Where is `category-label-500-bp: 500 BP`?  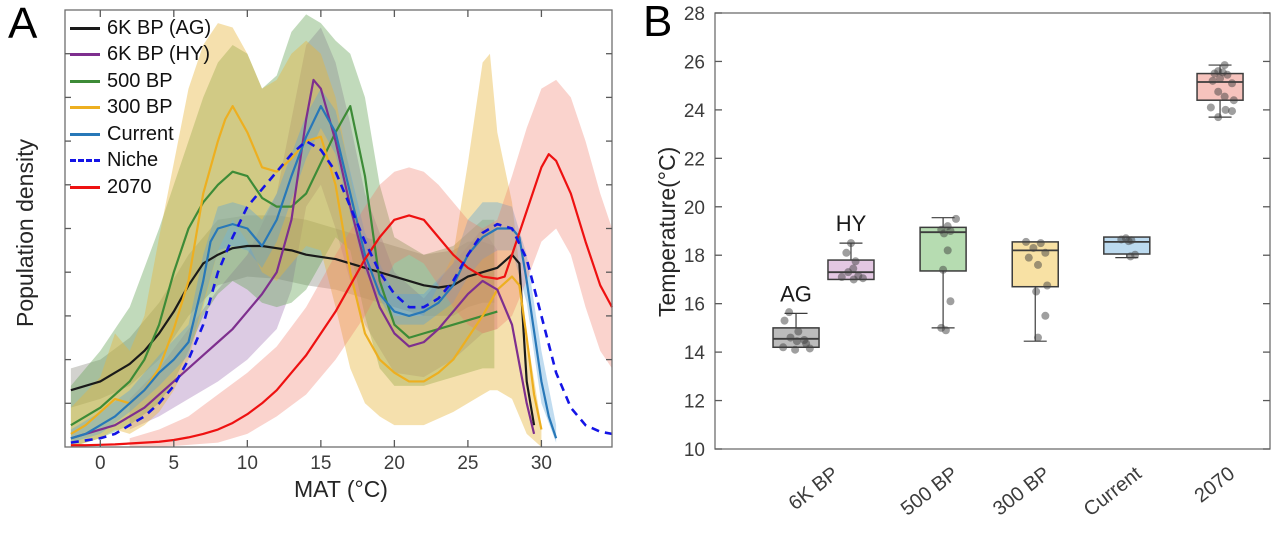
category-label-500-bp: 500 BP is located at coordinates (929, 492).